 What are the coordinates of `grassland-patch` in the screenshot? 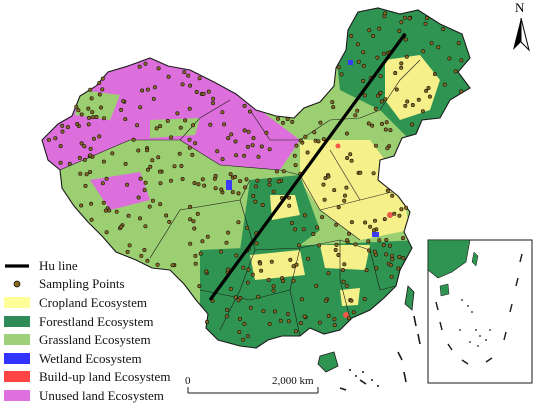 It's located at (175, 128).